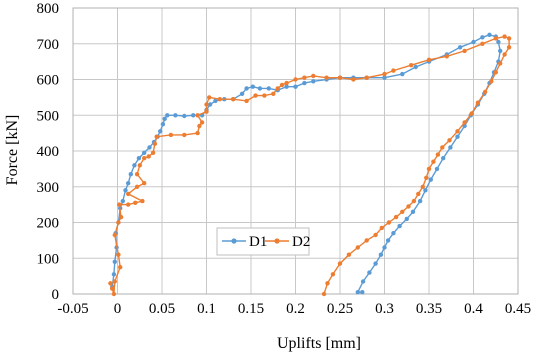 This screenshot has width=540, height=356. I want to click on legend-d2-label: D2, so click(301, 242).